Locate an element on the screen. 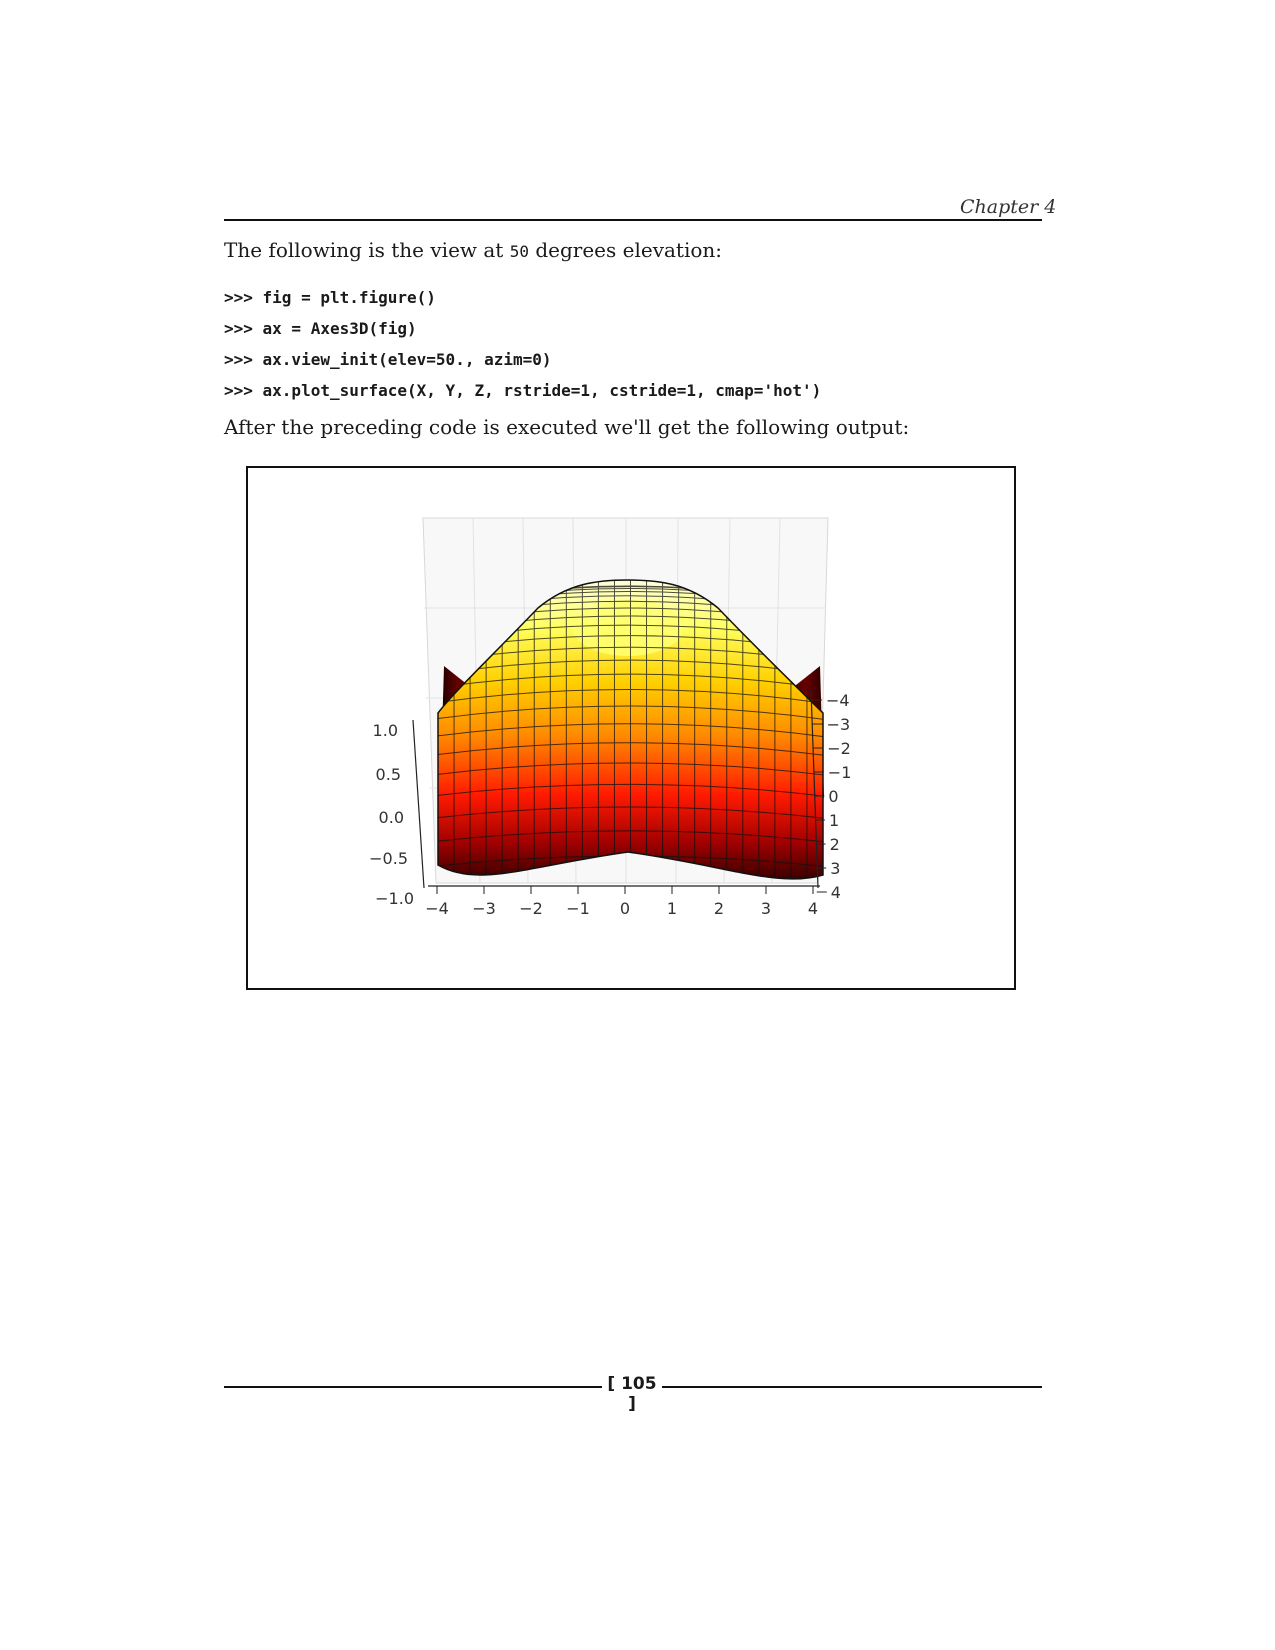 This screenshot has height=1650, width=1275. z-axis-ticks: 1.0 0.5 0.0 −0.5 −1.0 is located at coordinates (391, 814).